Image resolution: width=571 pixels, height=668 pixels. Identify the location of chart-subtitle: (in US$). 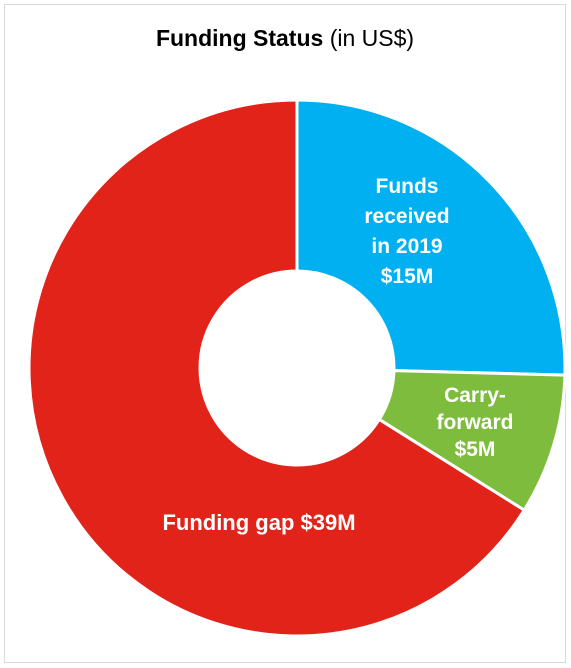
(372, 38).